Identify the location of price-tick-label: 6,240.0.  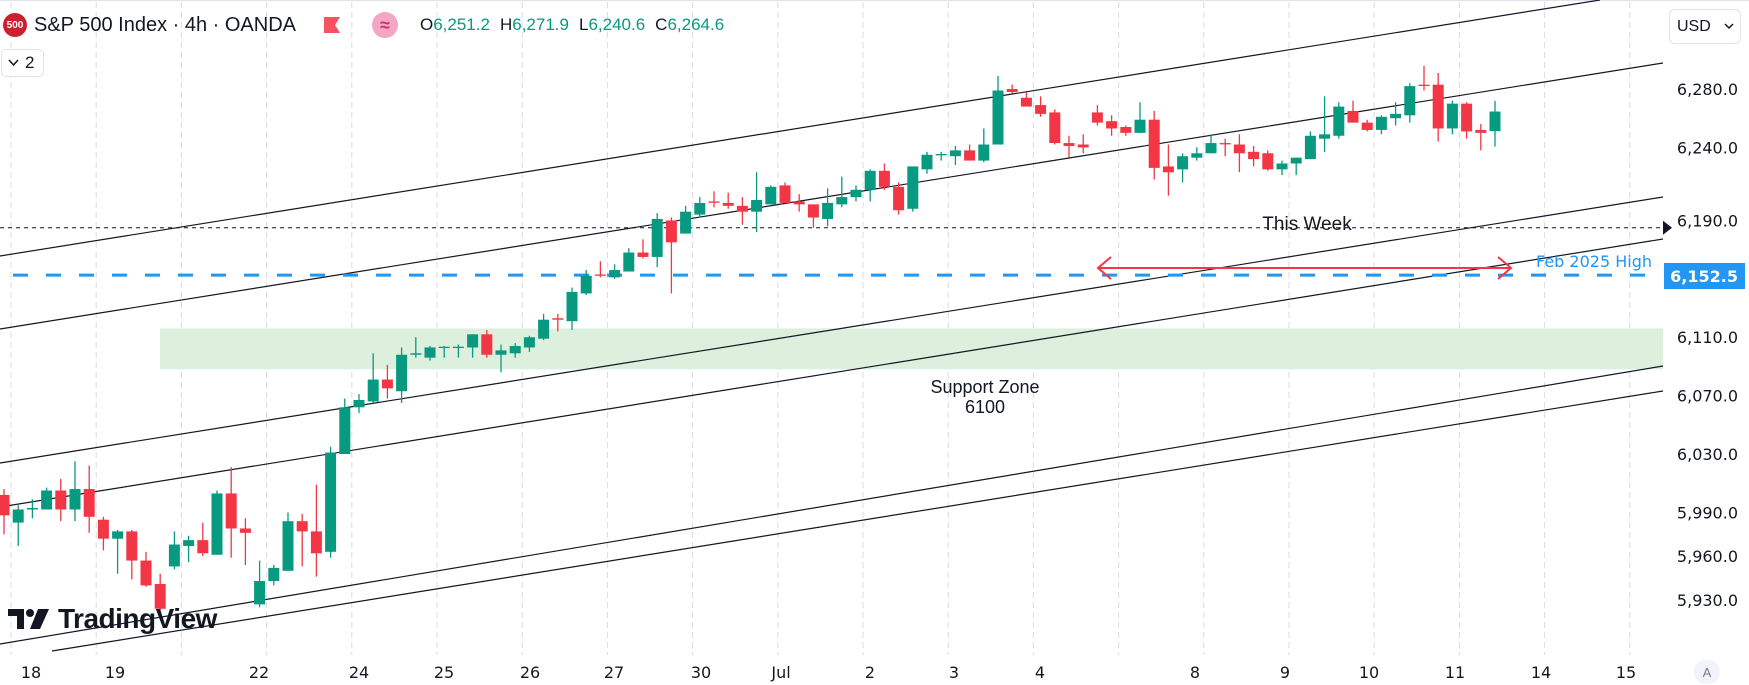
(1707, 147).